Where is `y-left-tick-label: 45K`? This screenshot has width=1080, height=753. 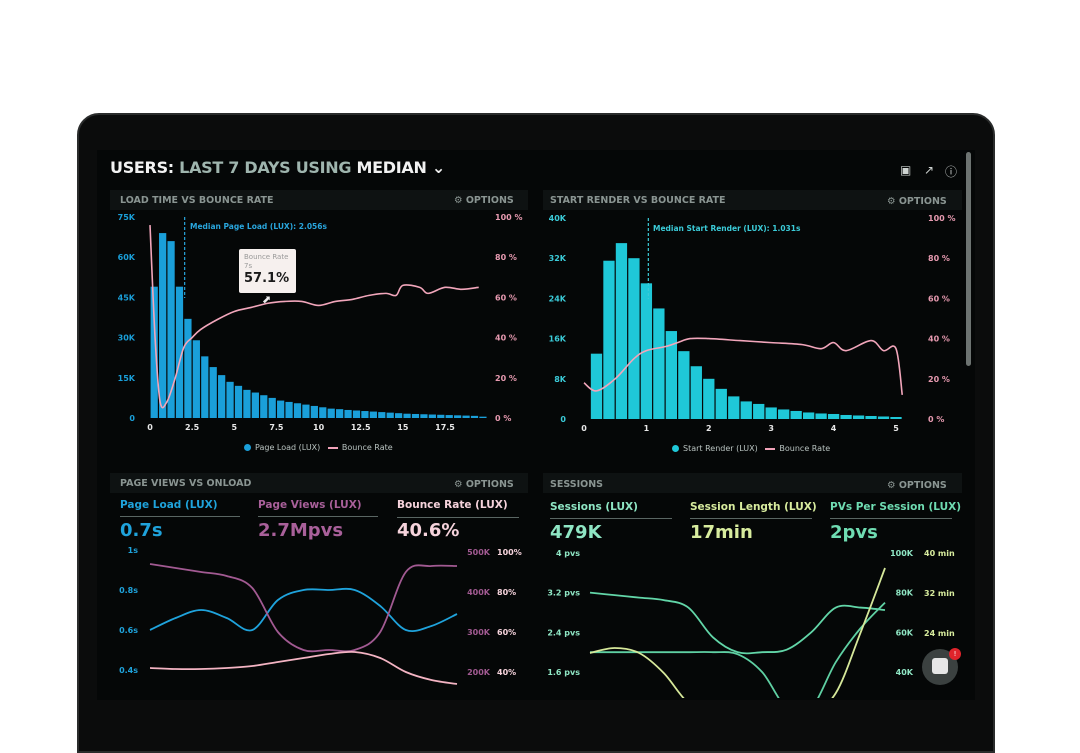 y-left-tick-label: 45K is located at coordinates (127, 297).